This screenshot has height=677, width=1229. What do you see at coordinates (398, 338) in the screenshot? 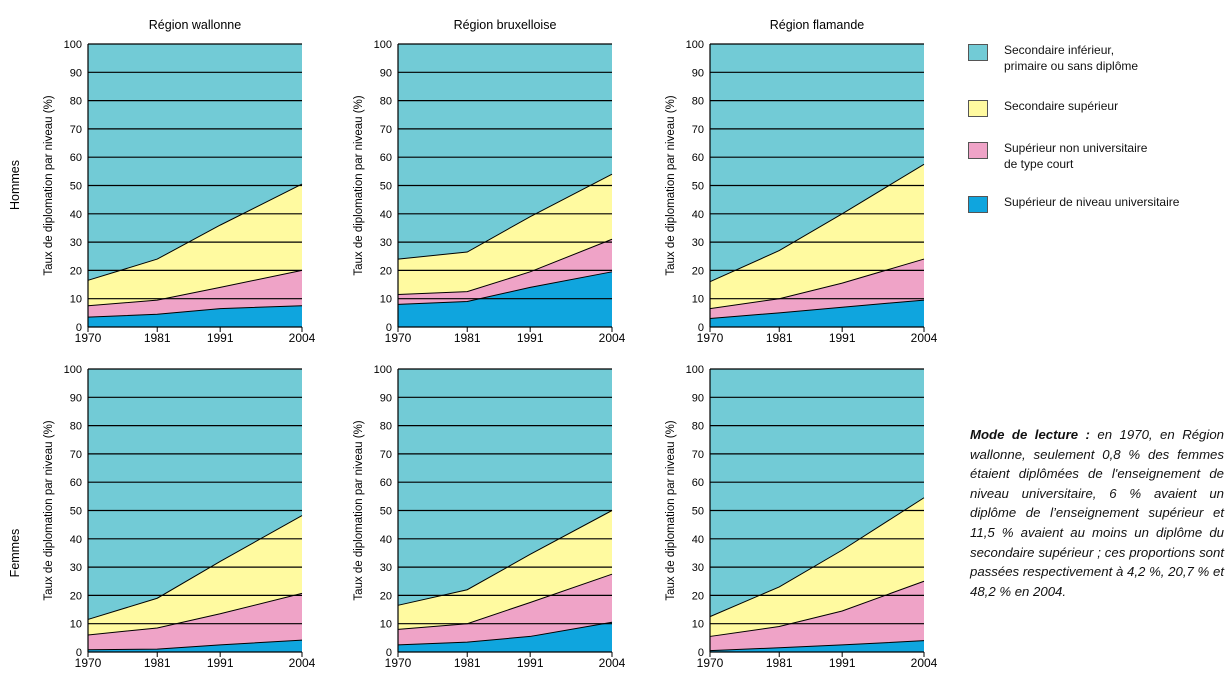
I see `chart-2-xtick-label: 1970` at bounding box center [398, 338].